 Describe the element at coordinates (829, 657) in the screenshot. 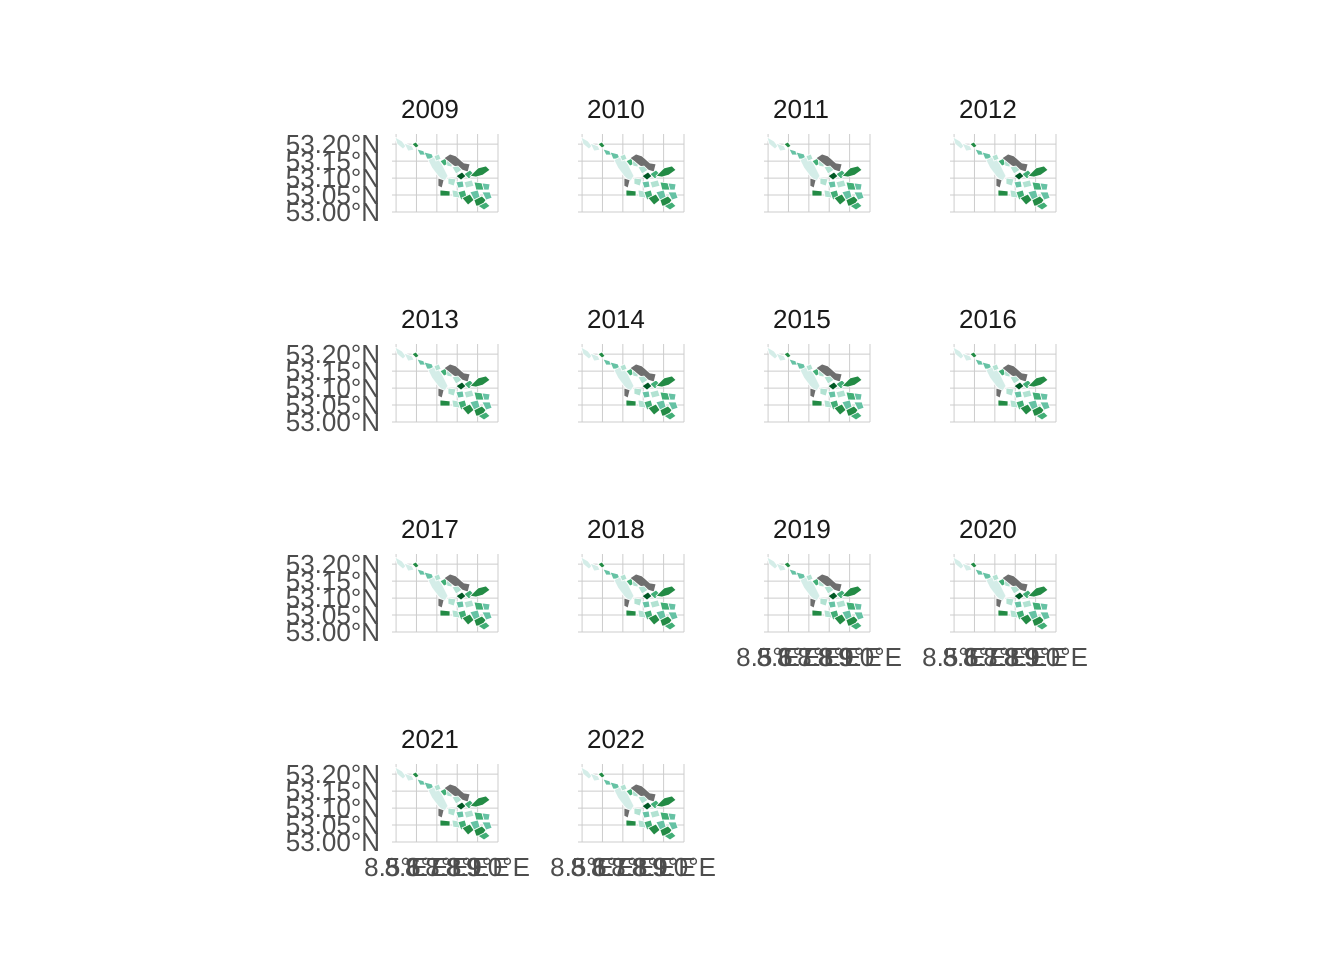

I see `x-tick-label: 8.8°E` at that location.